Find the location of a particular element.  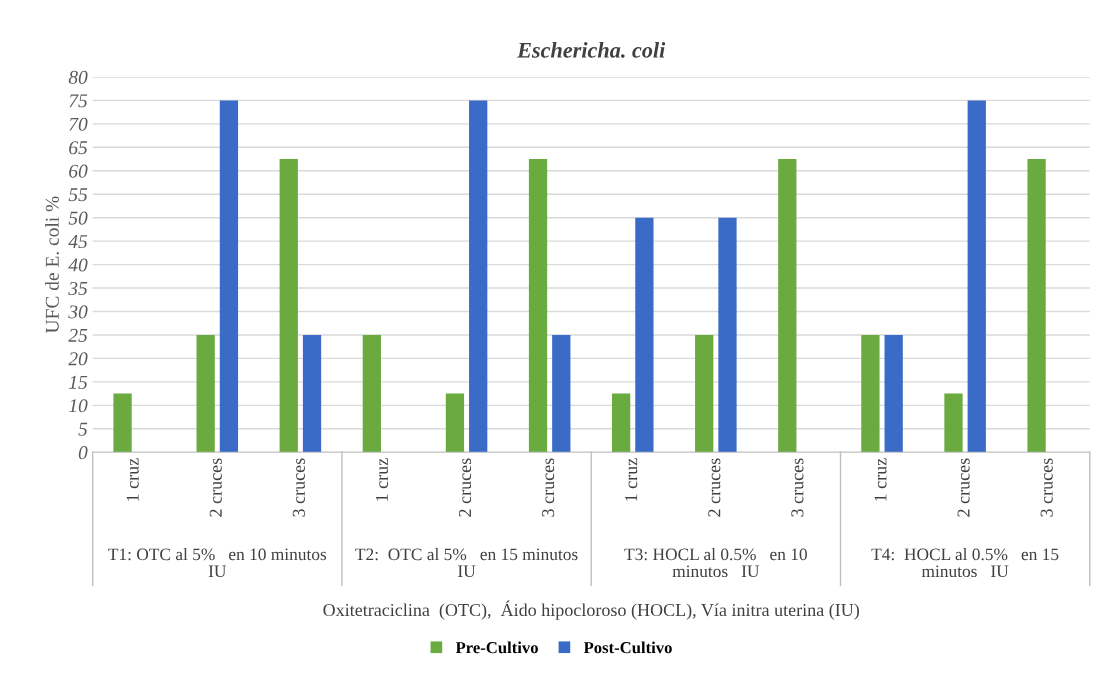

y-tick-label: 65 is located at coordinates (78, 148).